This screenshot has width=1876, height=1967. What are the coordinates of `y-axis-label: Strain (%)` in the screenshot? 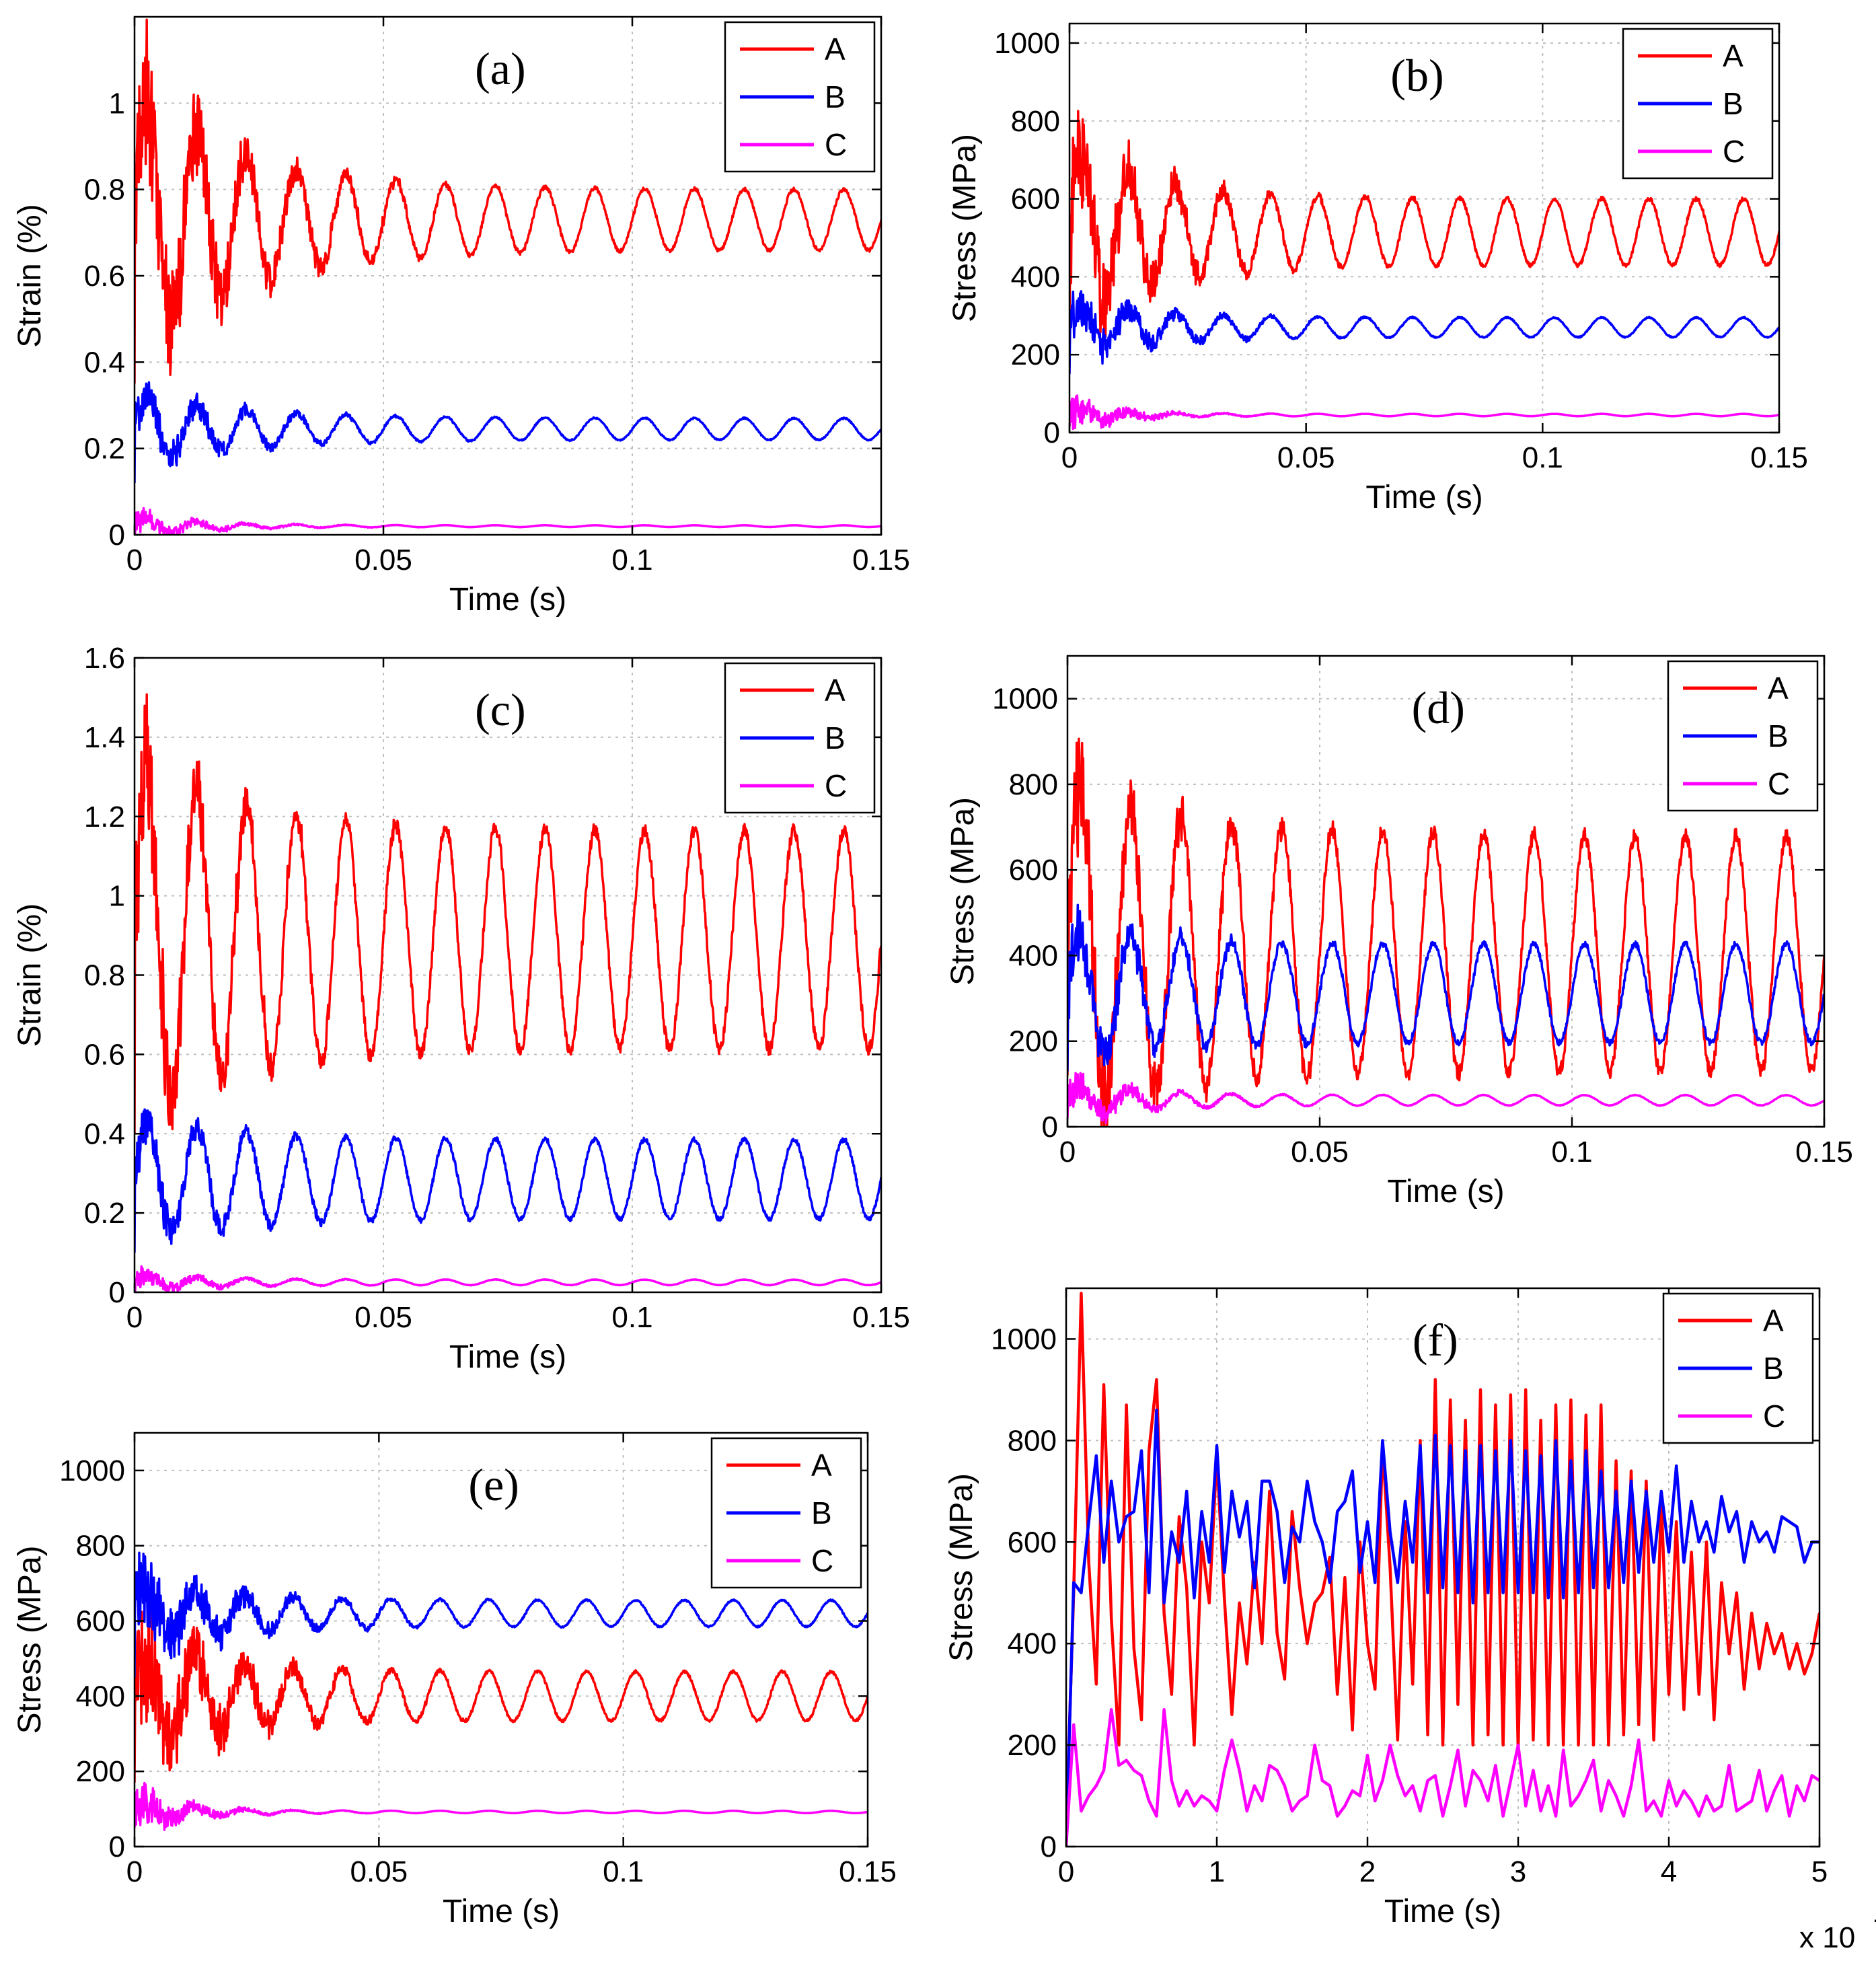 It's located at (30, 975).